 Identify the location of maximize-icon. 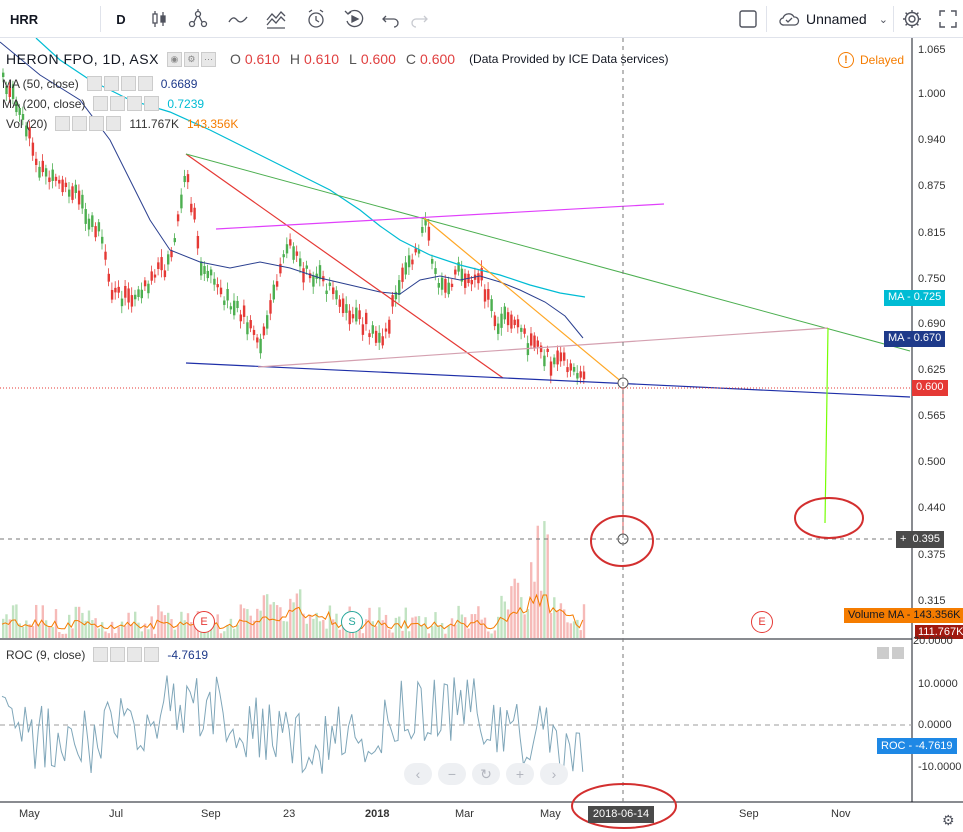
(883, 653).